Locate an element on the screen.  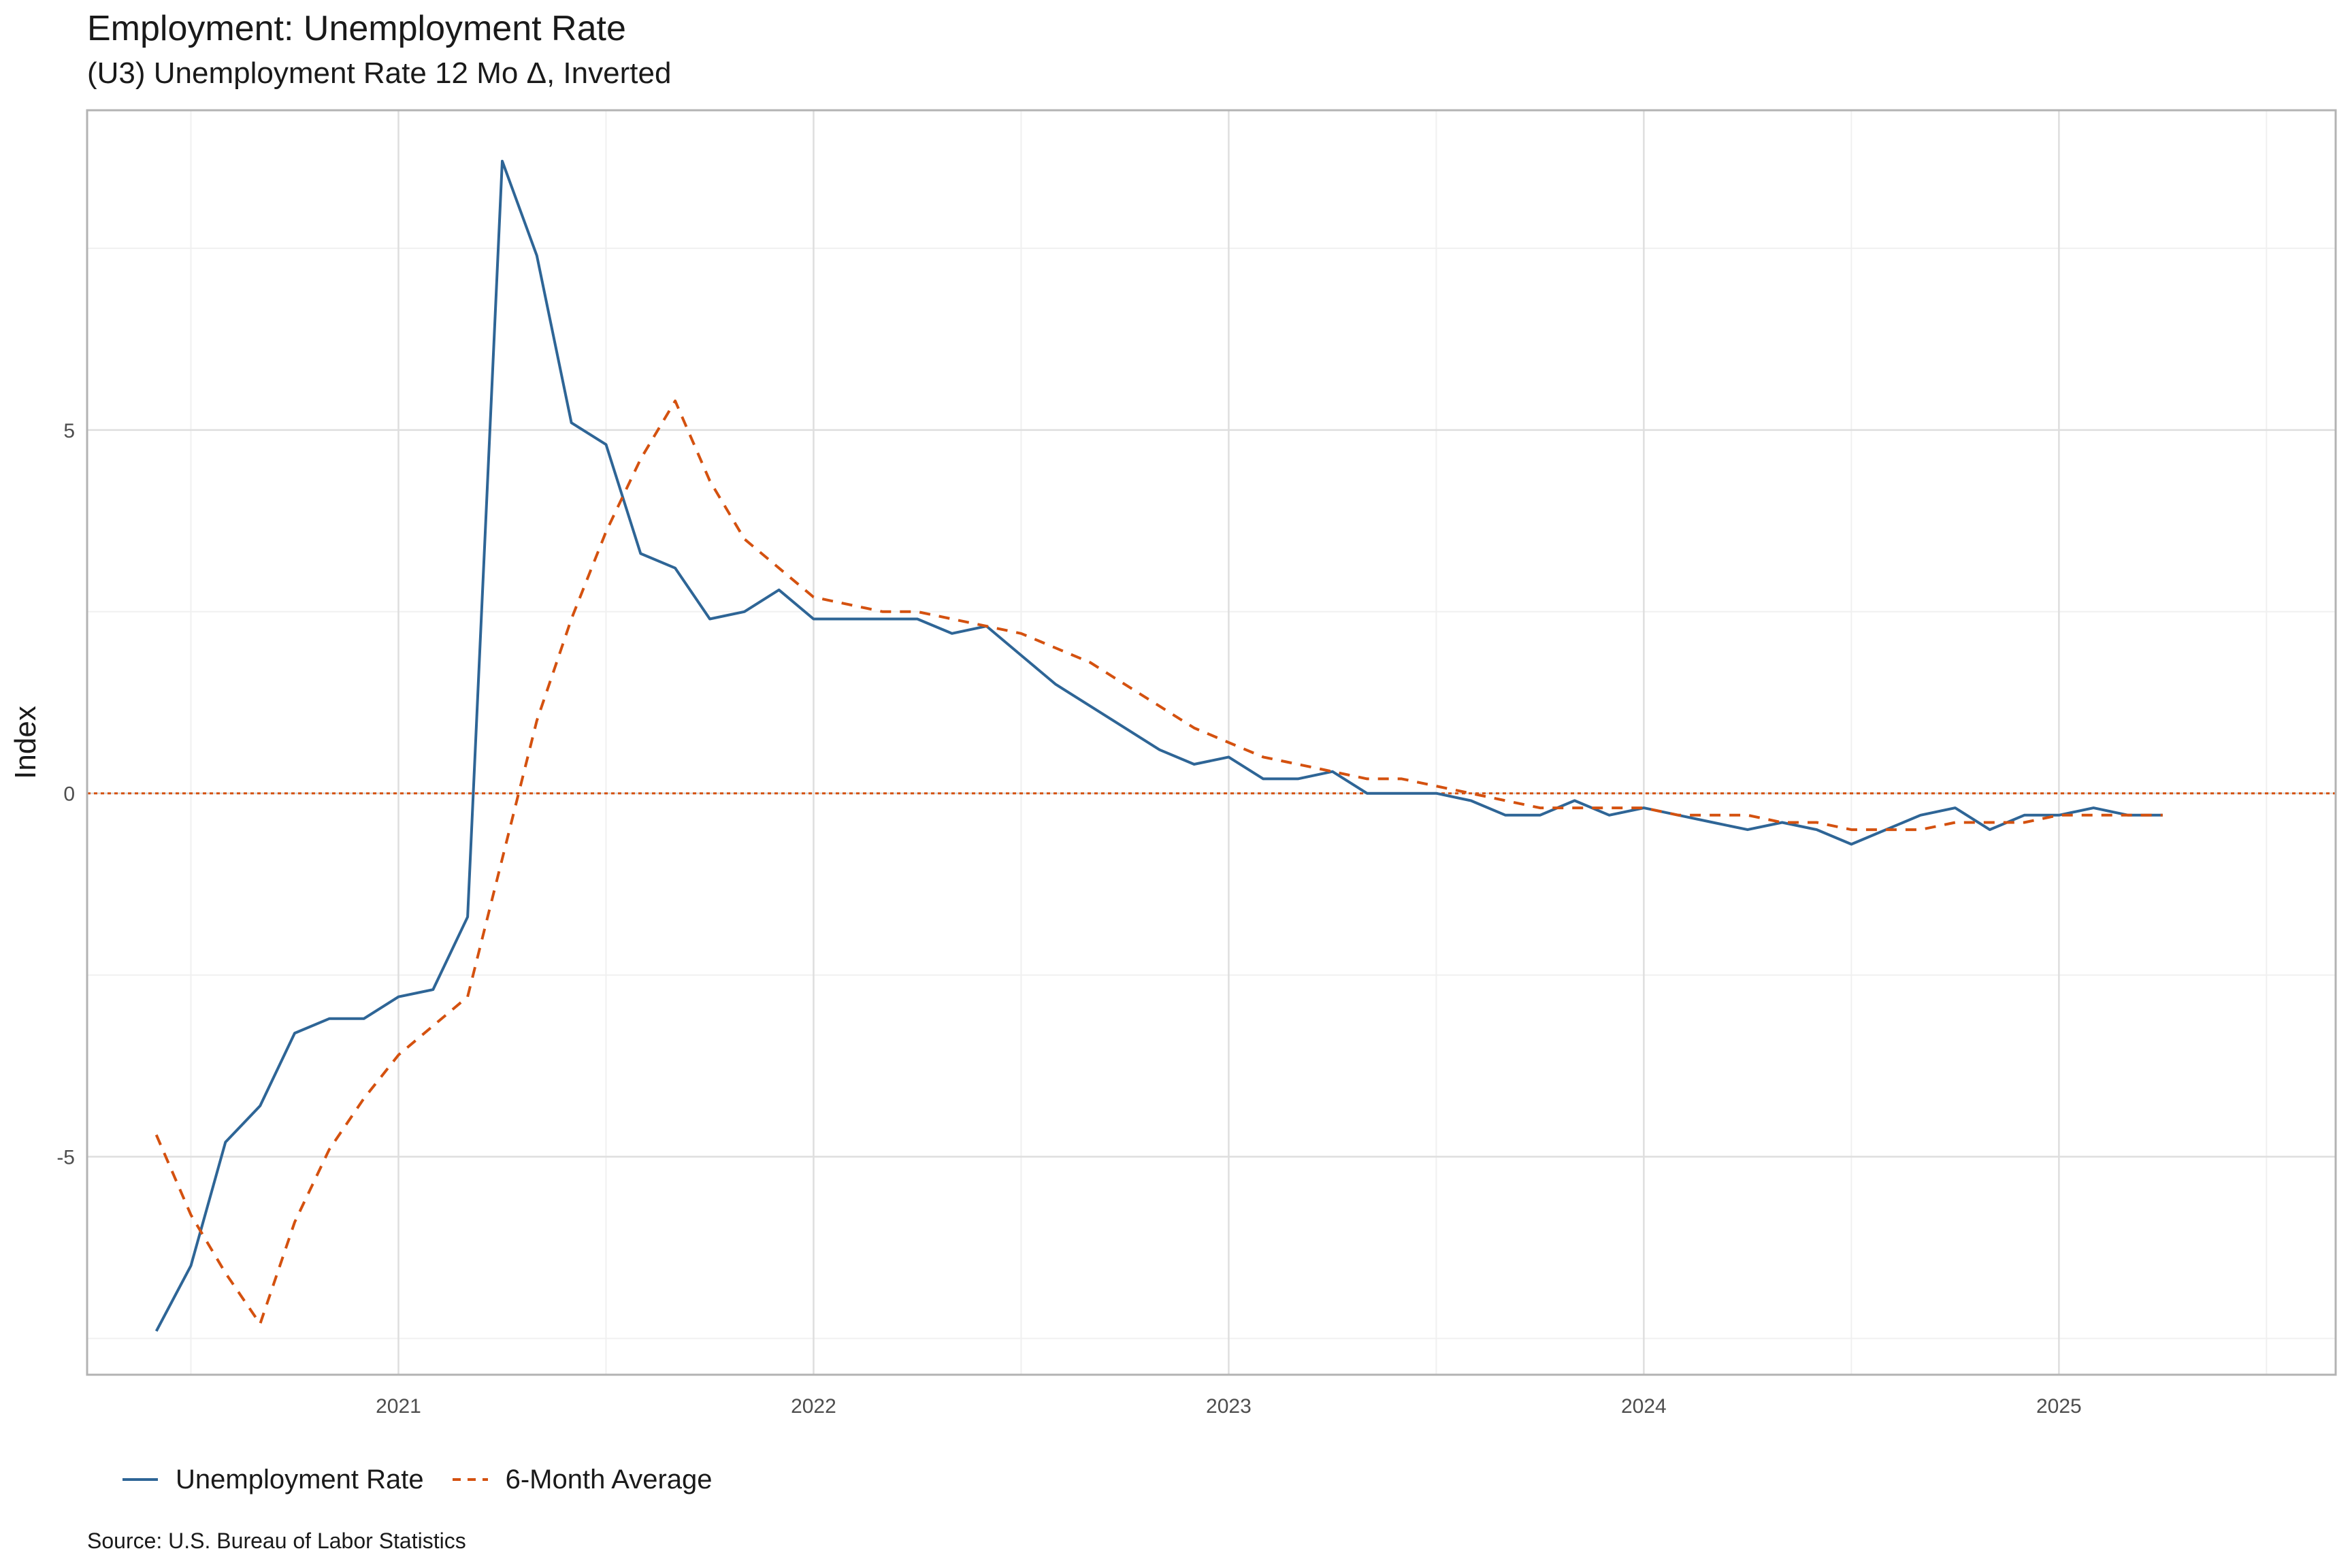
y-axis-label: Index is located at coordinates (25, 742).